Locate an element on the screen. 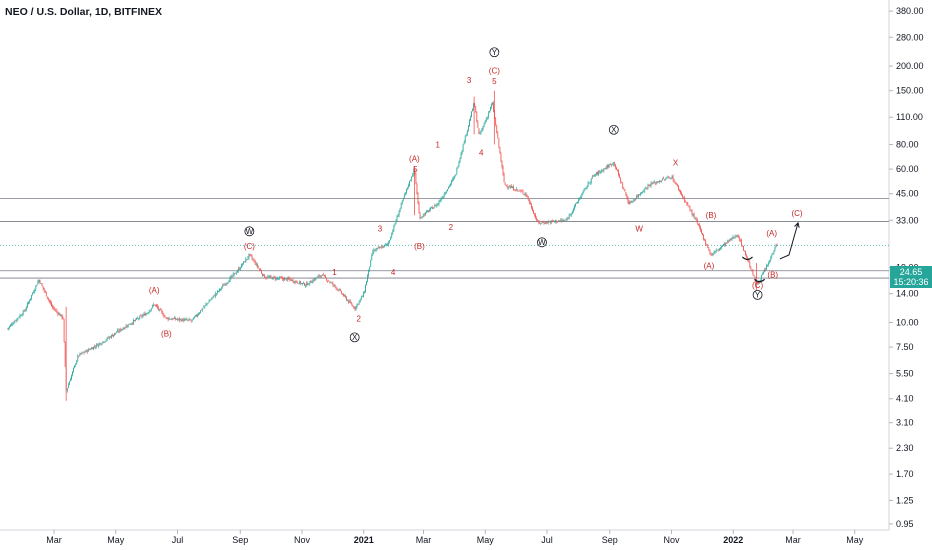 Image resolution: width=932 pixels, height=550 pixels. current-price: 24.65 is located at coordinates (911, 272).